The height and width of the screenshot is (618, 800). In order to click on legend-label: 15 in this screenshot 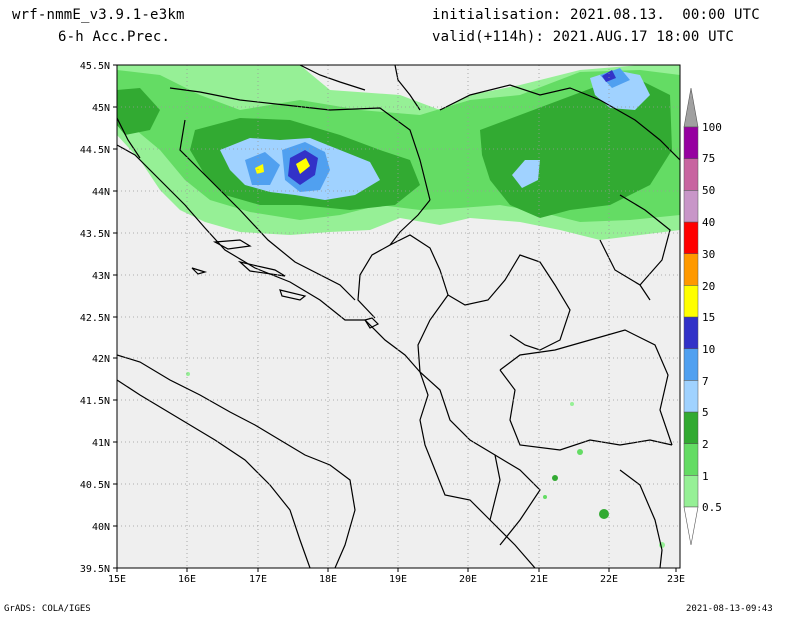, I will do `click(708, 317)`.